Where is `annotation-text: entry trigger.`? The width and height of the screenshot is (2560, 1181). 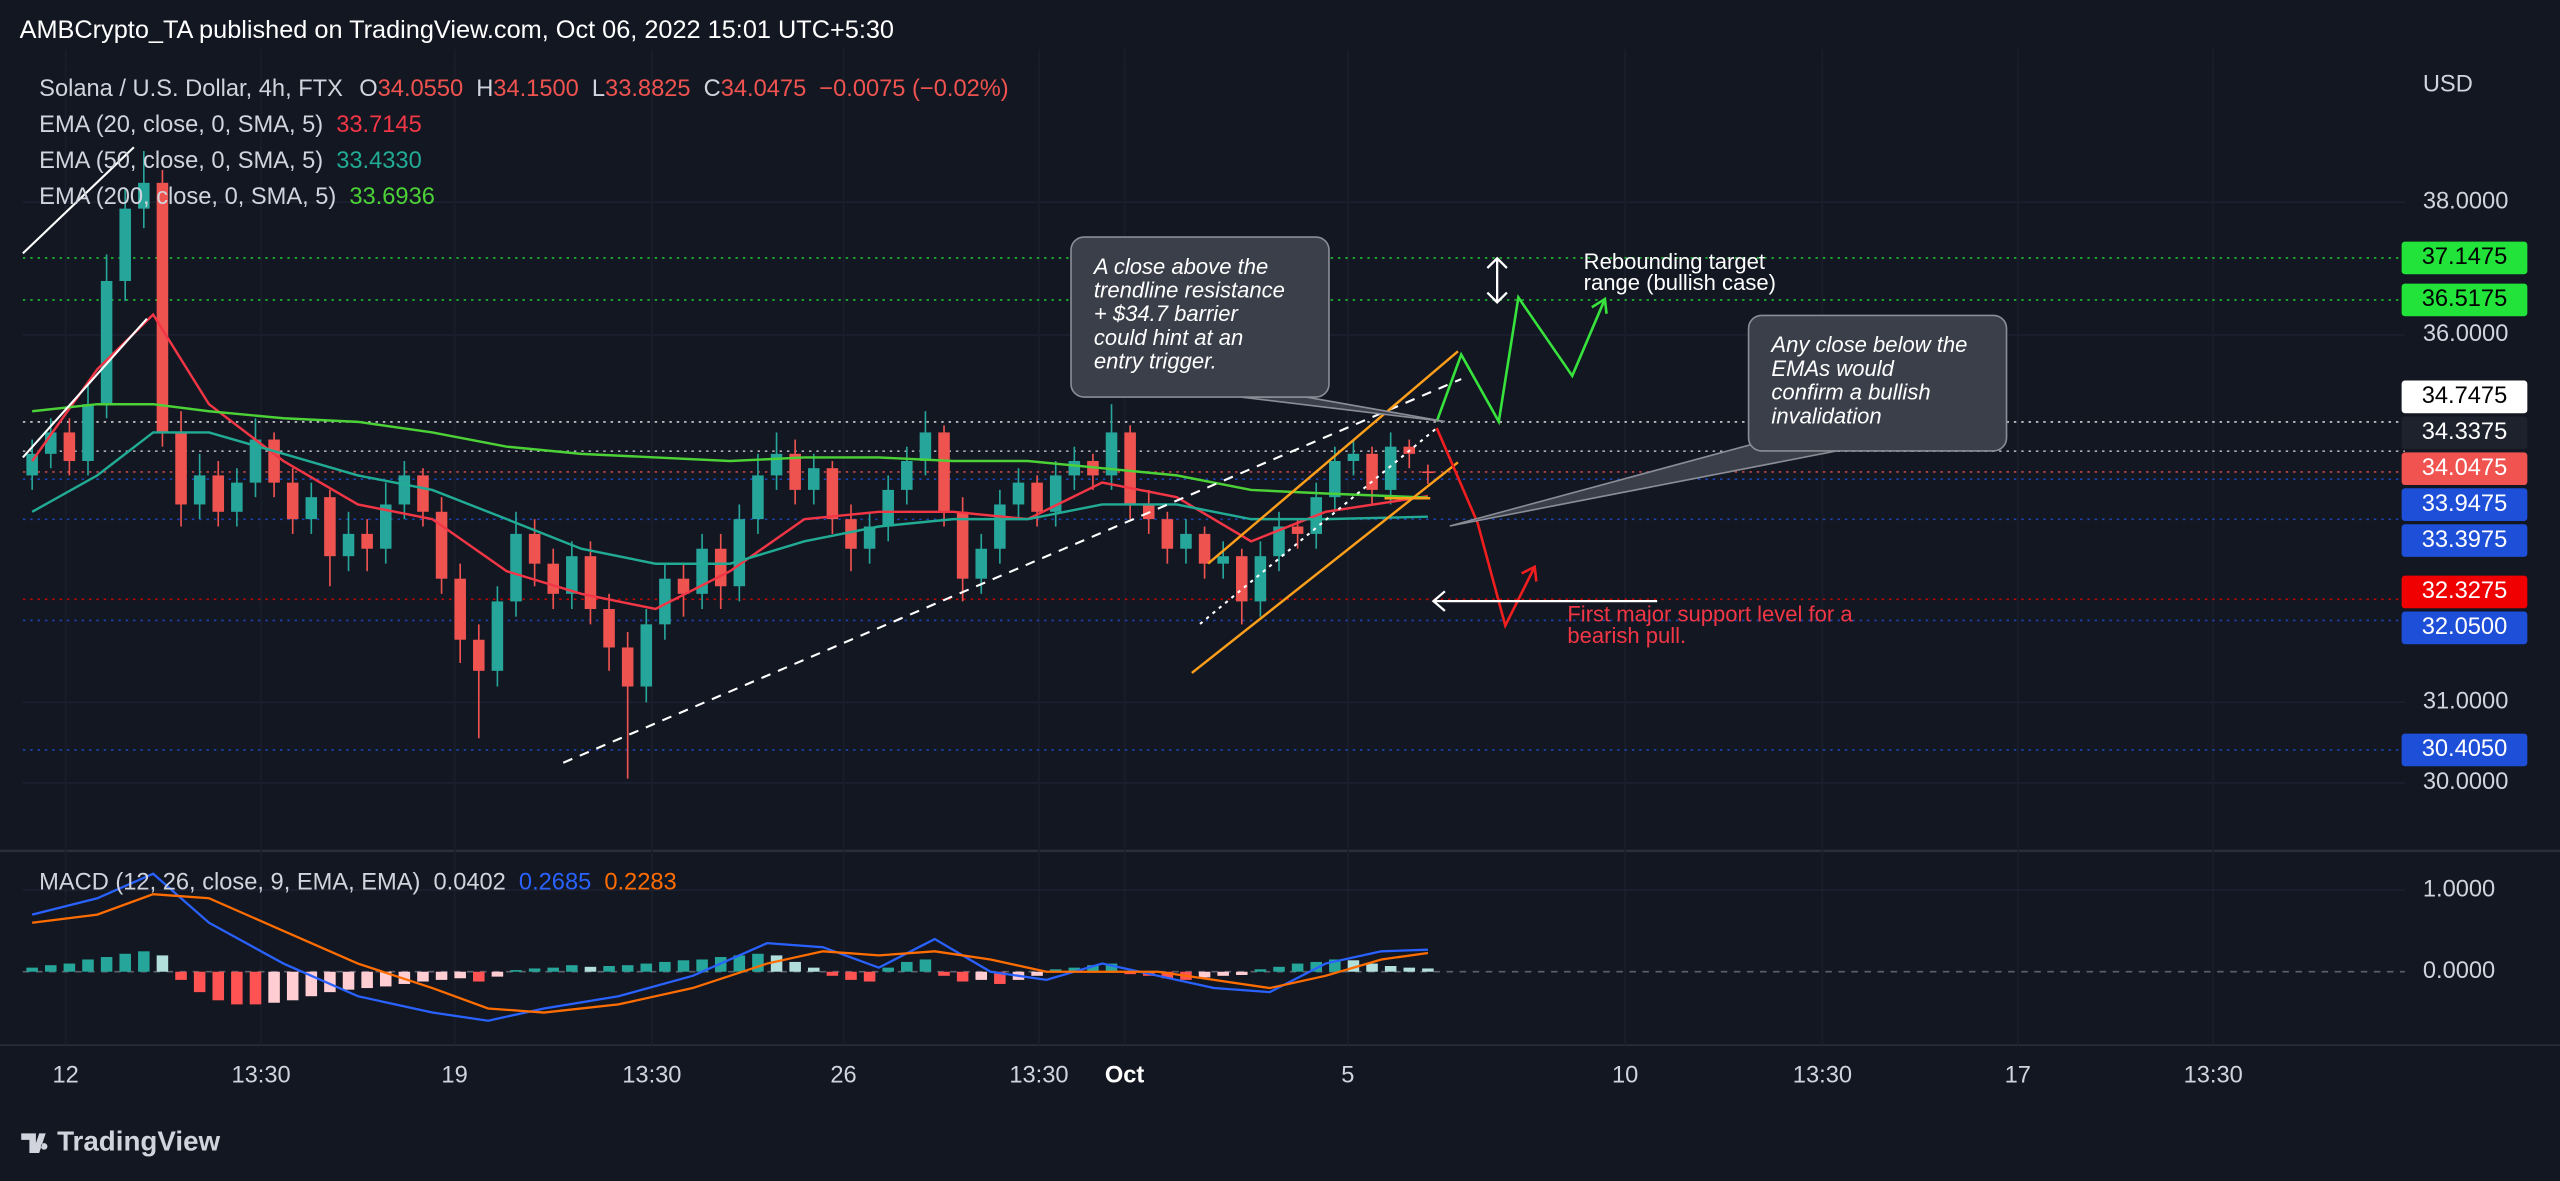
annotation-text: entry trigger. is located at coordinates (1155, 361).